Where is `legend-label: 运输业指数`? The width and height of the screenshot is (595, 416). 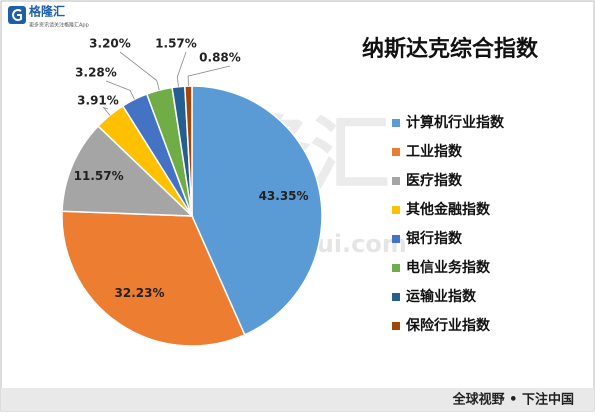
legend-label: 运输业指数 is located at coordinates (441, 296).